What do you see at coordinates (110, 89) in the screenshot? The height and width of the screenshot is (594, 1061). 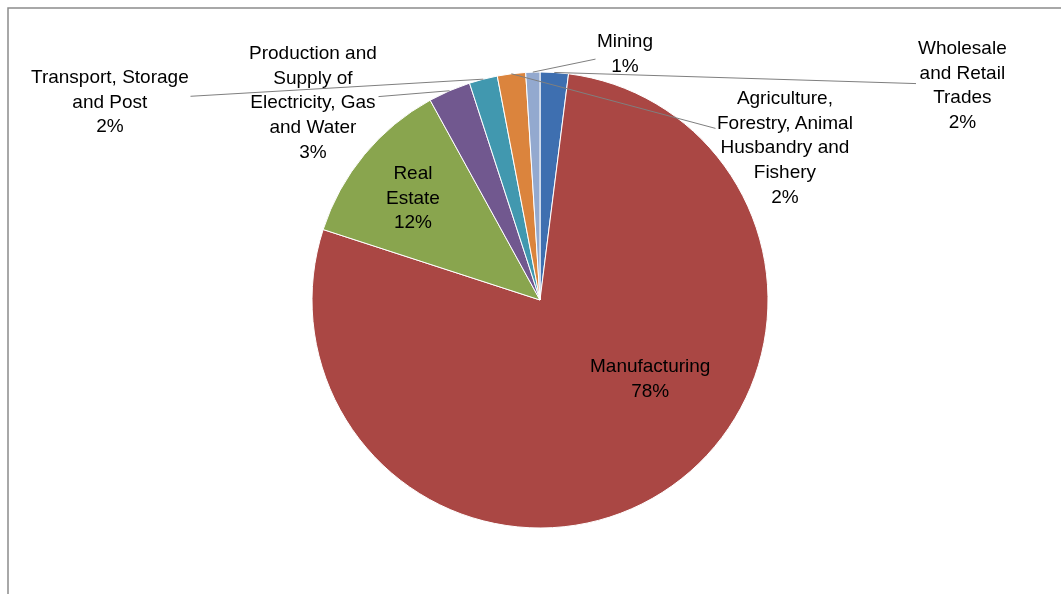 I see `slice-label: Transport, Storage and Post` at bounding box center [110, 89].